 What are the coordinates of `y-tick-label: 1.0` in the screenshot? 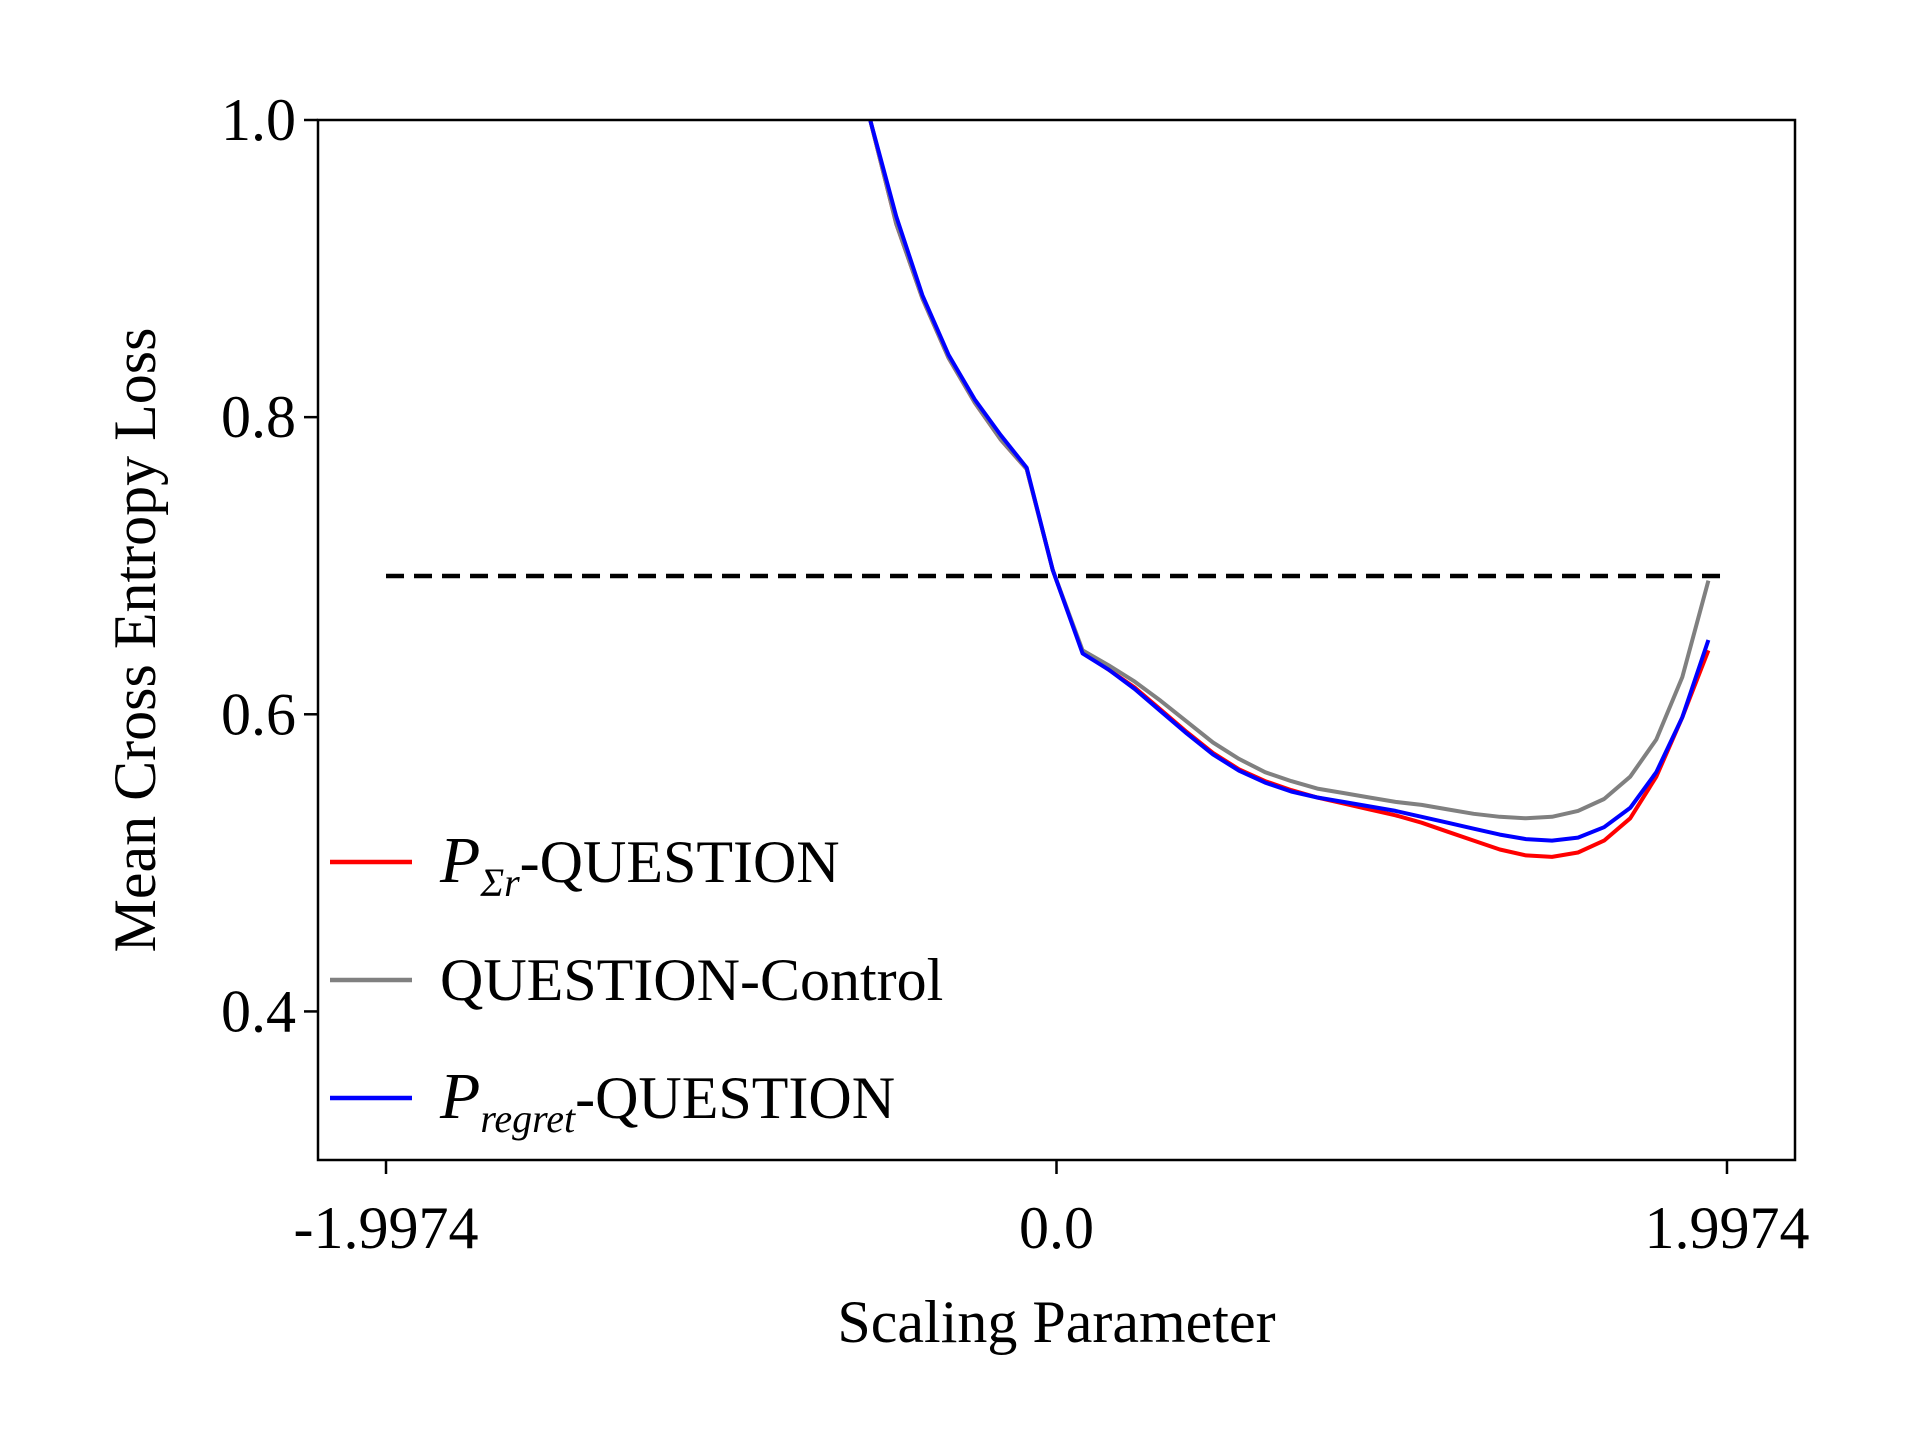 It's located at (258, 120).